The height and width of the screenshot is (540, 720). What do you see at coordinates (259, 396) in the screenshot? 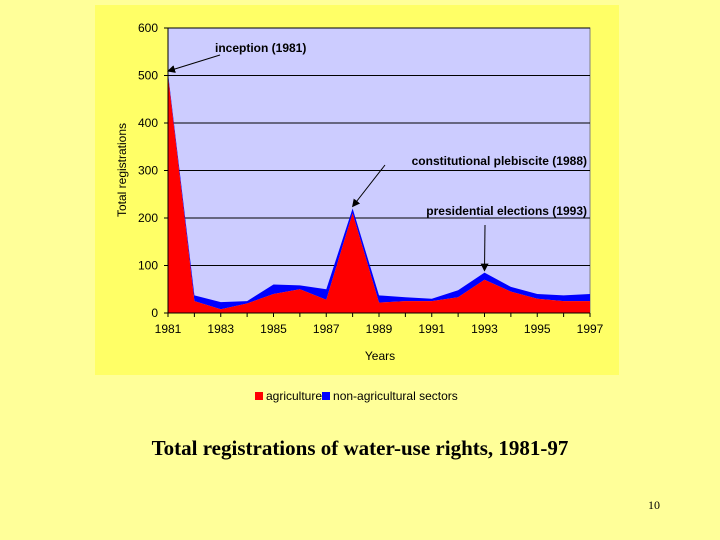
I see `legend-swatch-agriculture` at bounding box center [259, 396].